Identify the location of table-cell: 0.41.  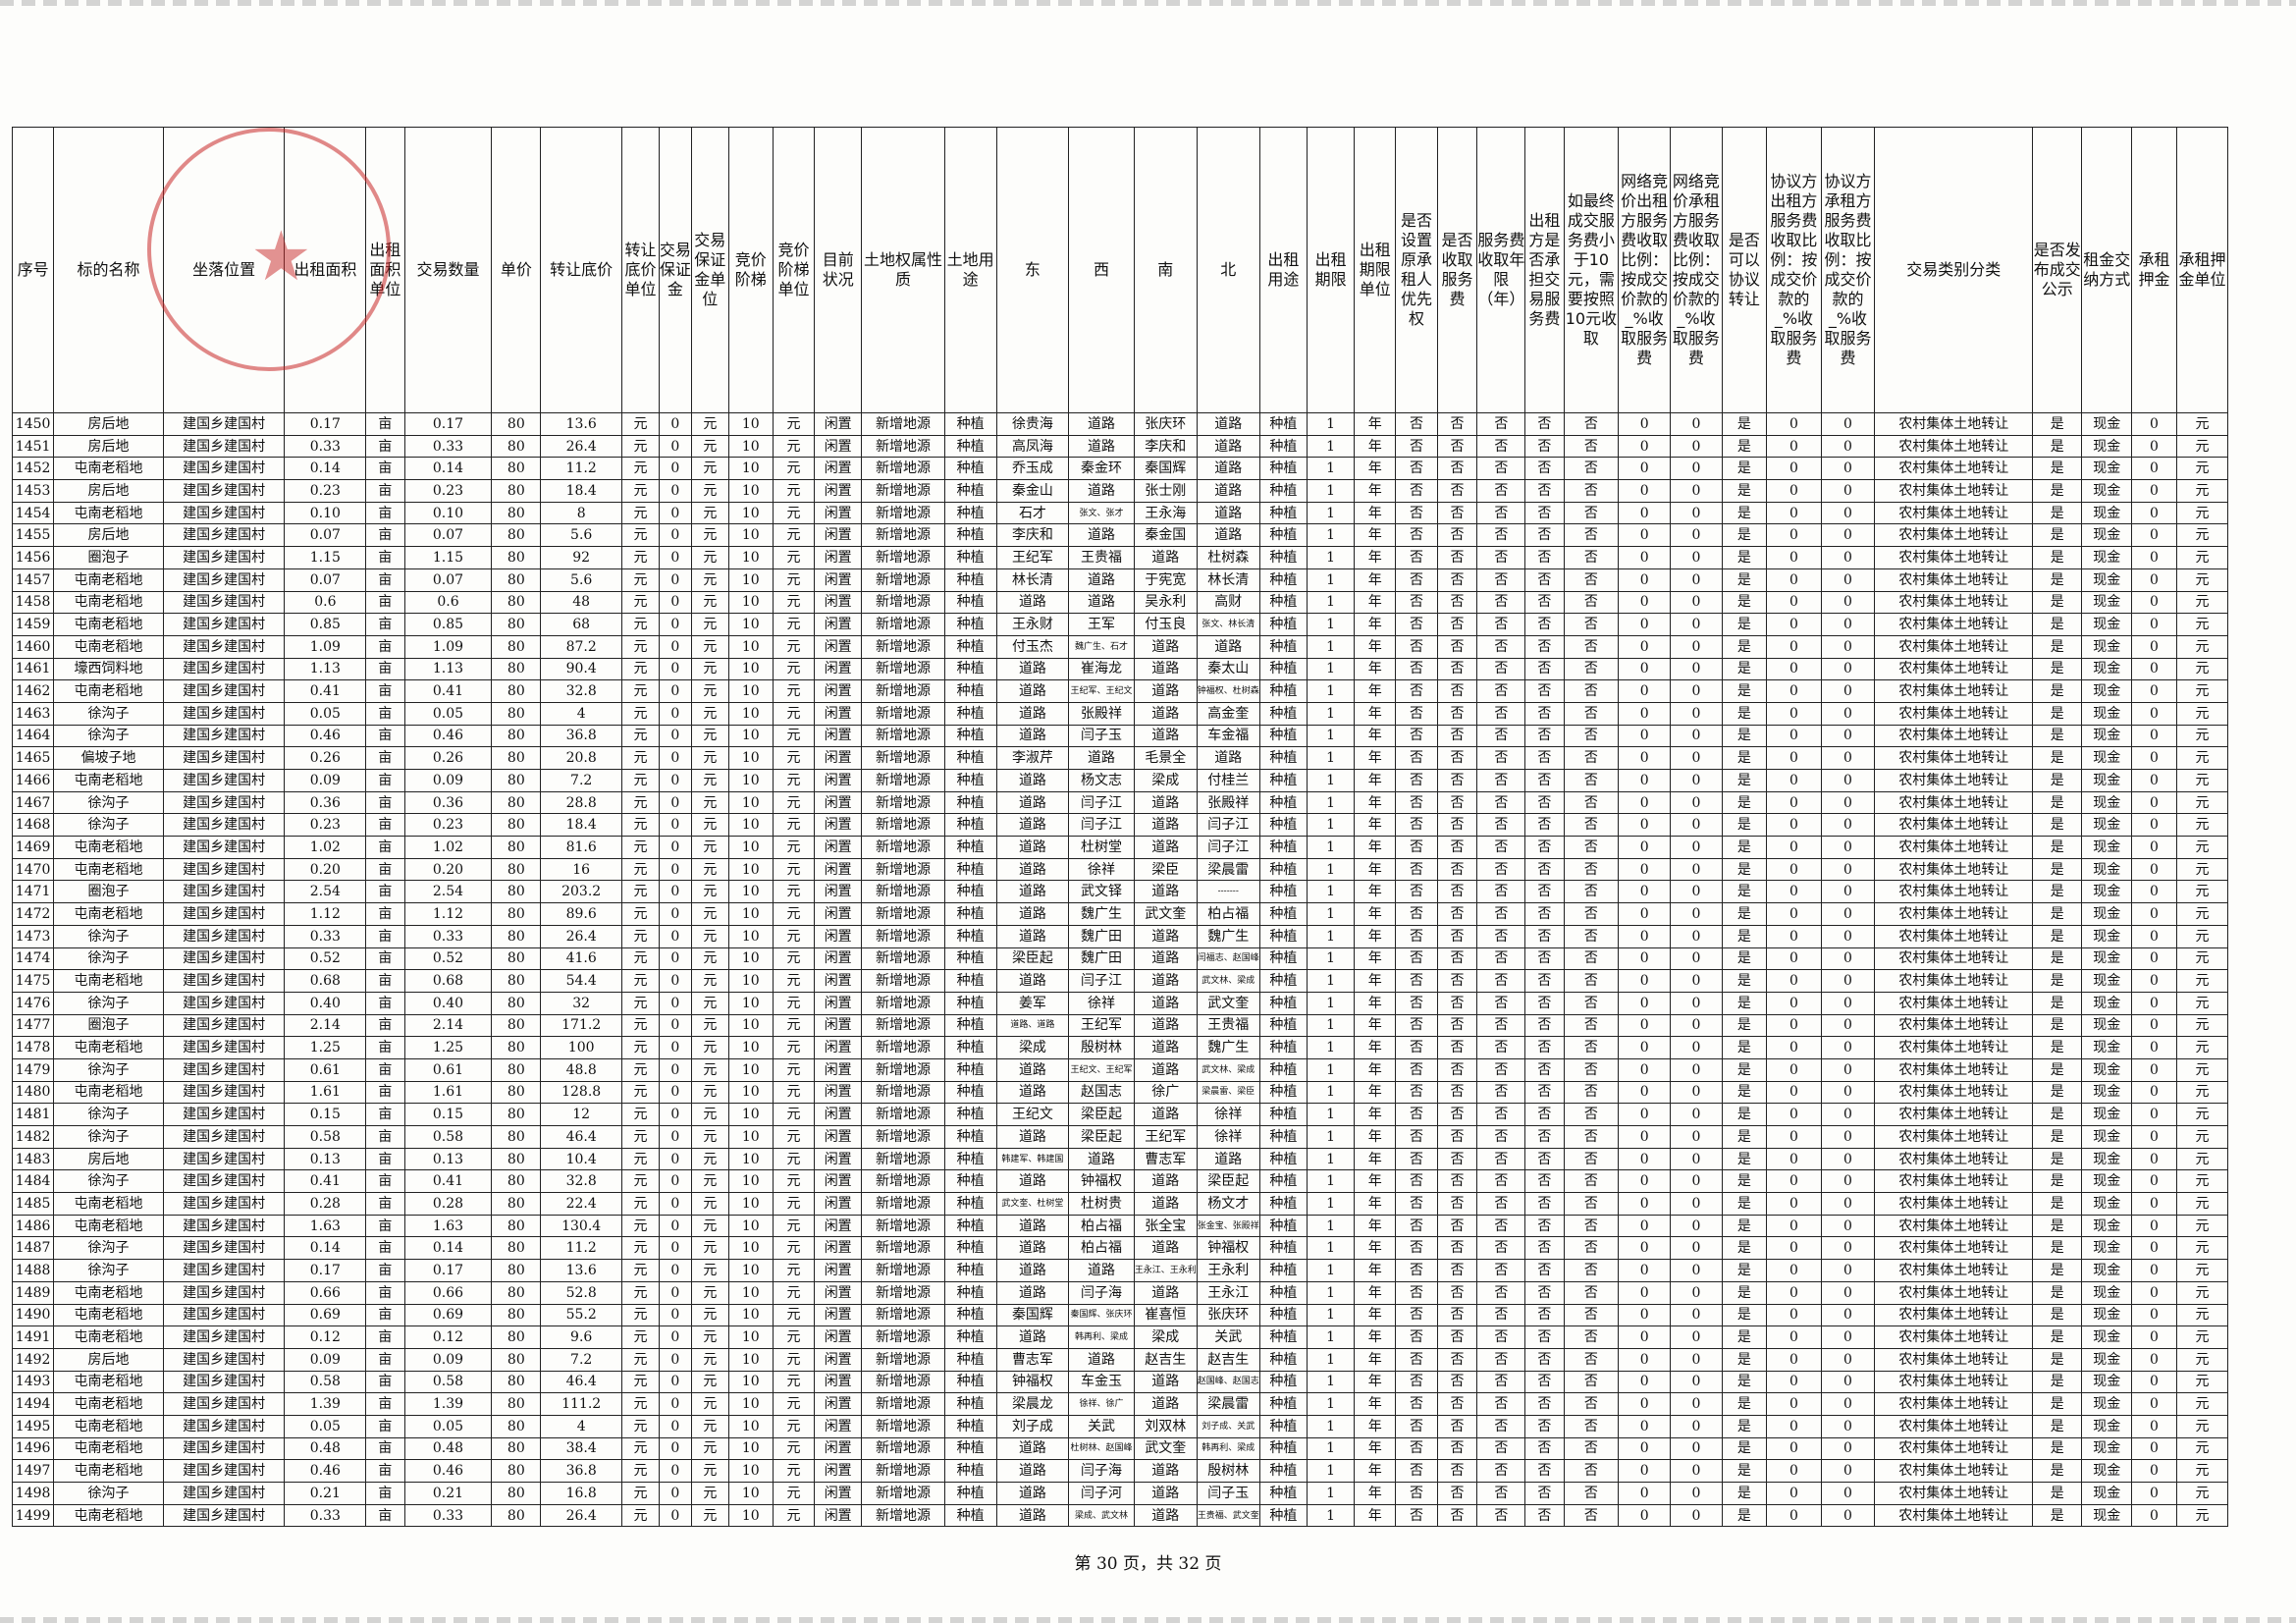
(325, 691).